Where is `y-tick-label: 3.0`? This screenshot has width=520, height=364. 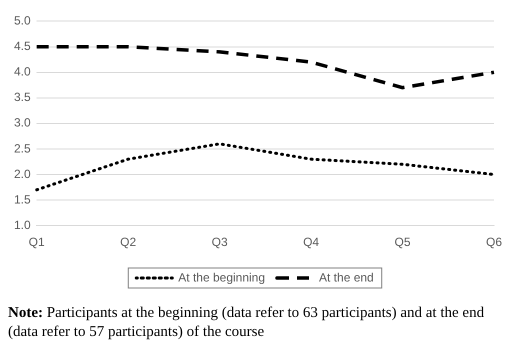
y-tick-label: 3.0 is located at coordinates (22, 123).